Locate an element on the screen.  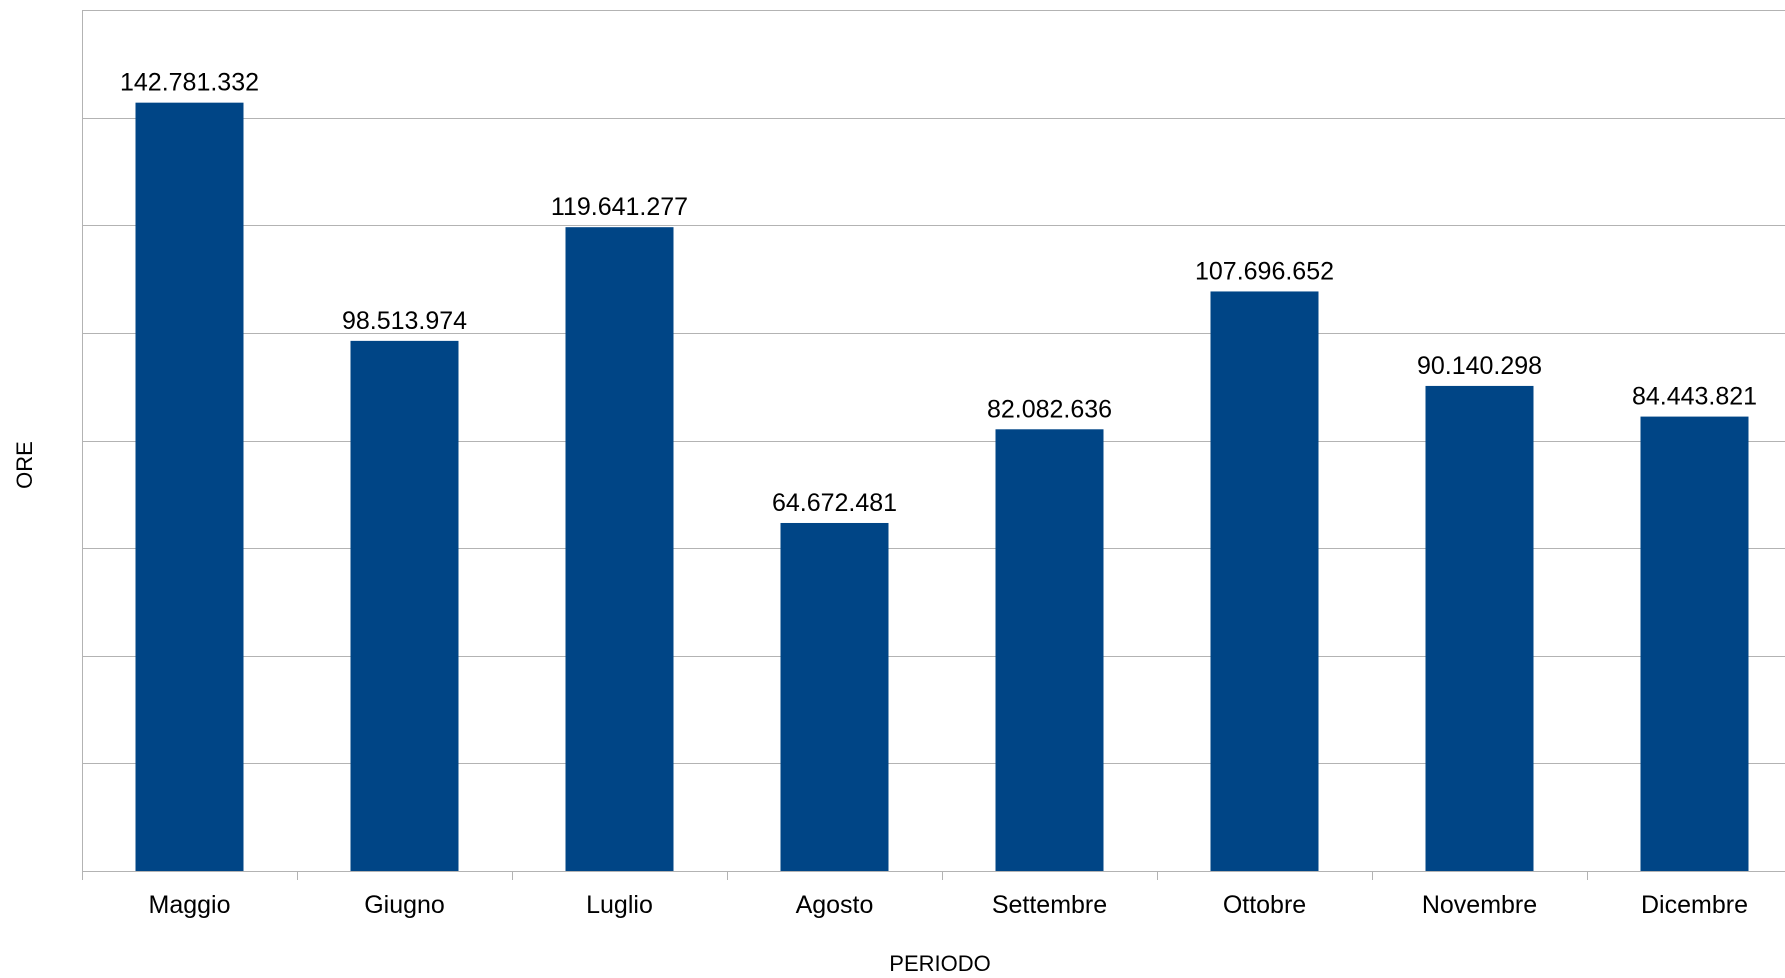
bar-ottobre is located at coordinates (1264, 581).